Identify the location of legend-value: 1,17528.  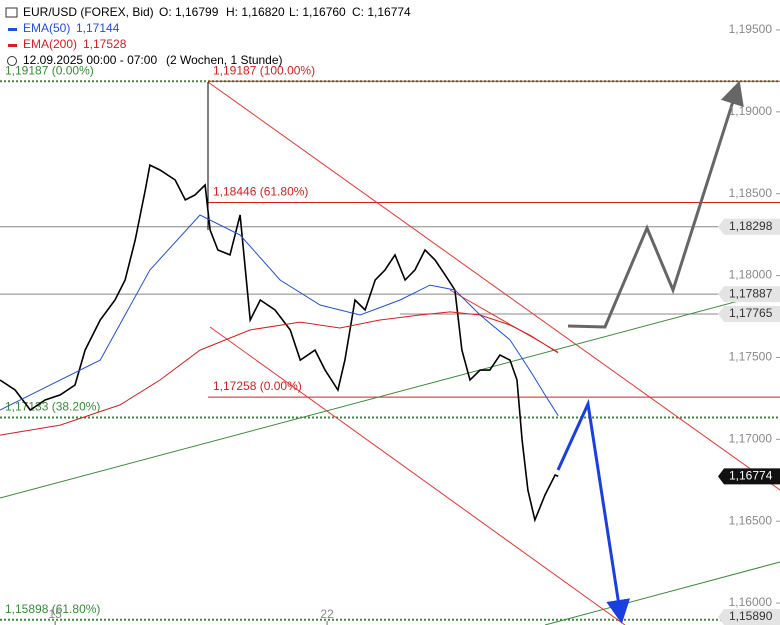
(105, 44).